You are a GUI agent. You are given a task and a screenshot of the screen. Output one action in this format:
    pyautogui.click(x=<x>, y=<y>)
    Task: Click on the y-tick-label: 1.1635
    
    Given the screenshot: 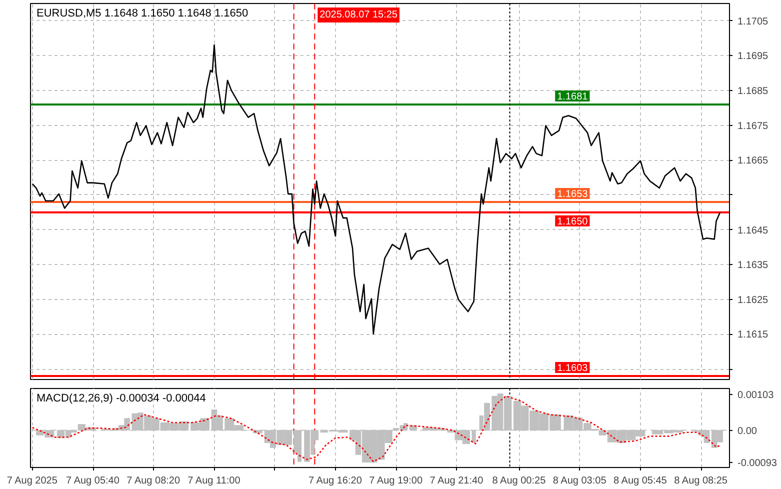 What is the action you would take?
    pyautogui.click(x=753, y=266)
    